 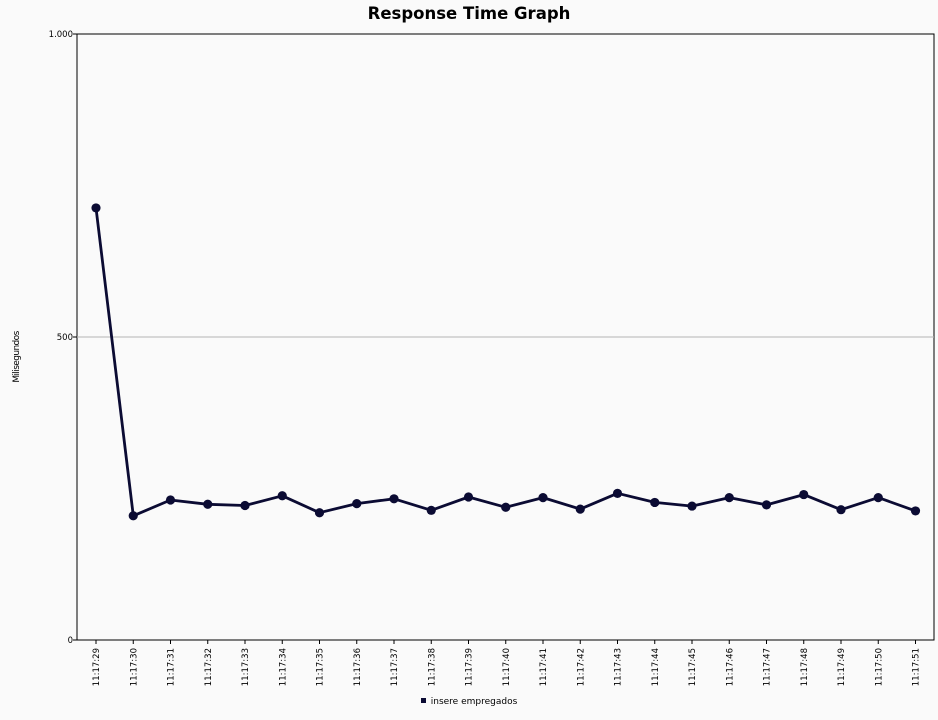 I want to click on legend-swatch, so click(x=423, y=700).